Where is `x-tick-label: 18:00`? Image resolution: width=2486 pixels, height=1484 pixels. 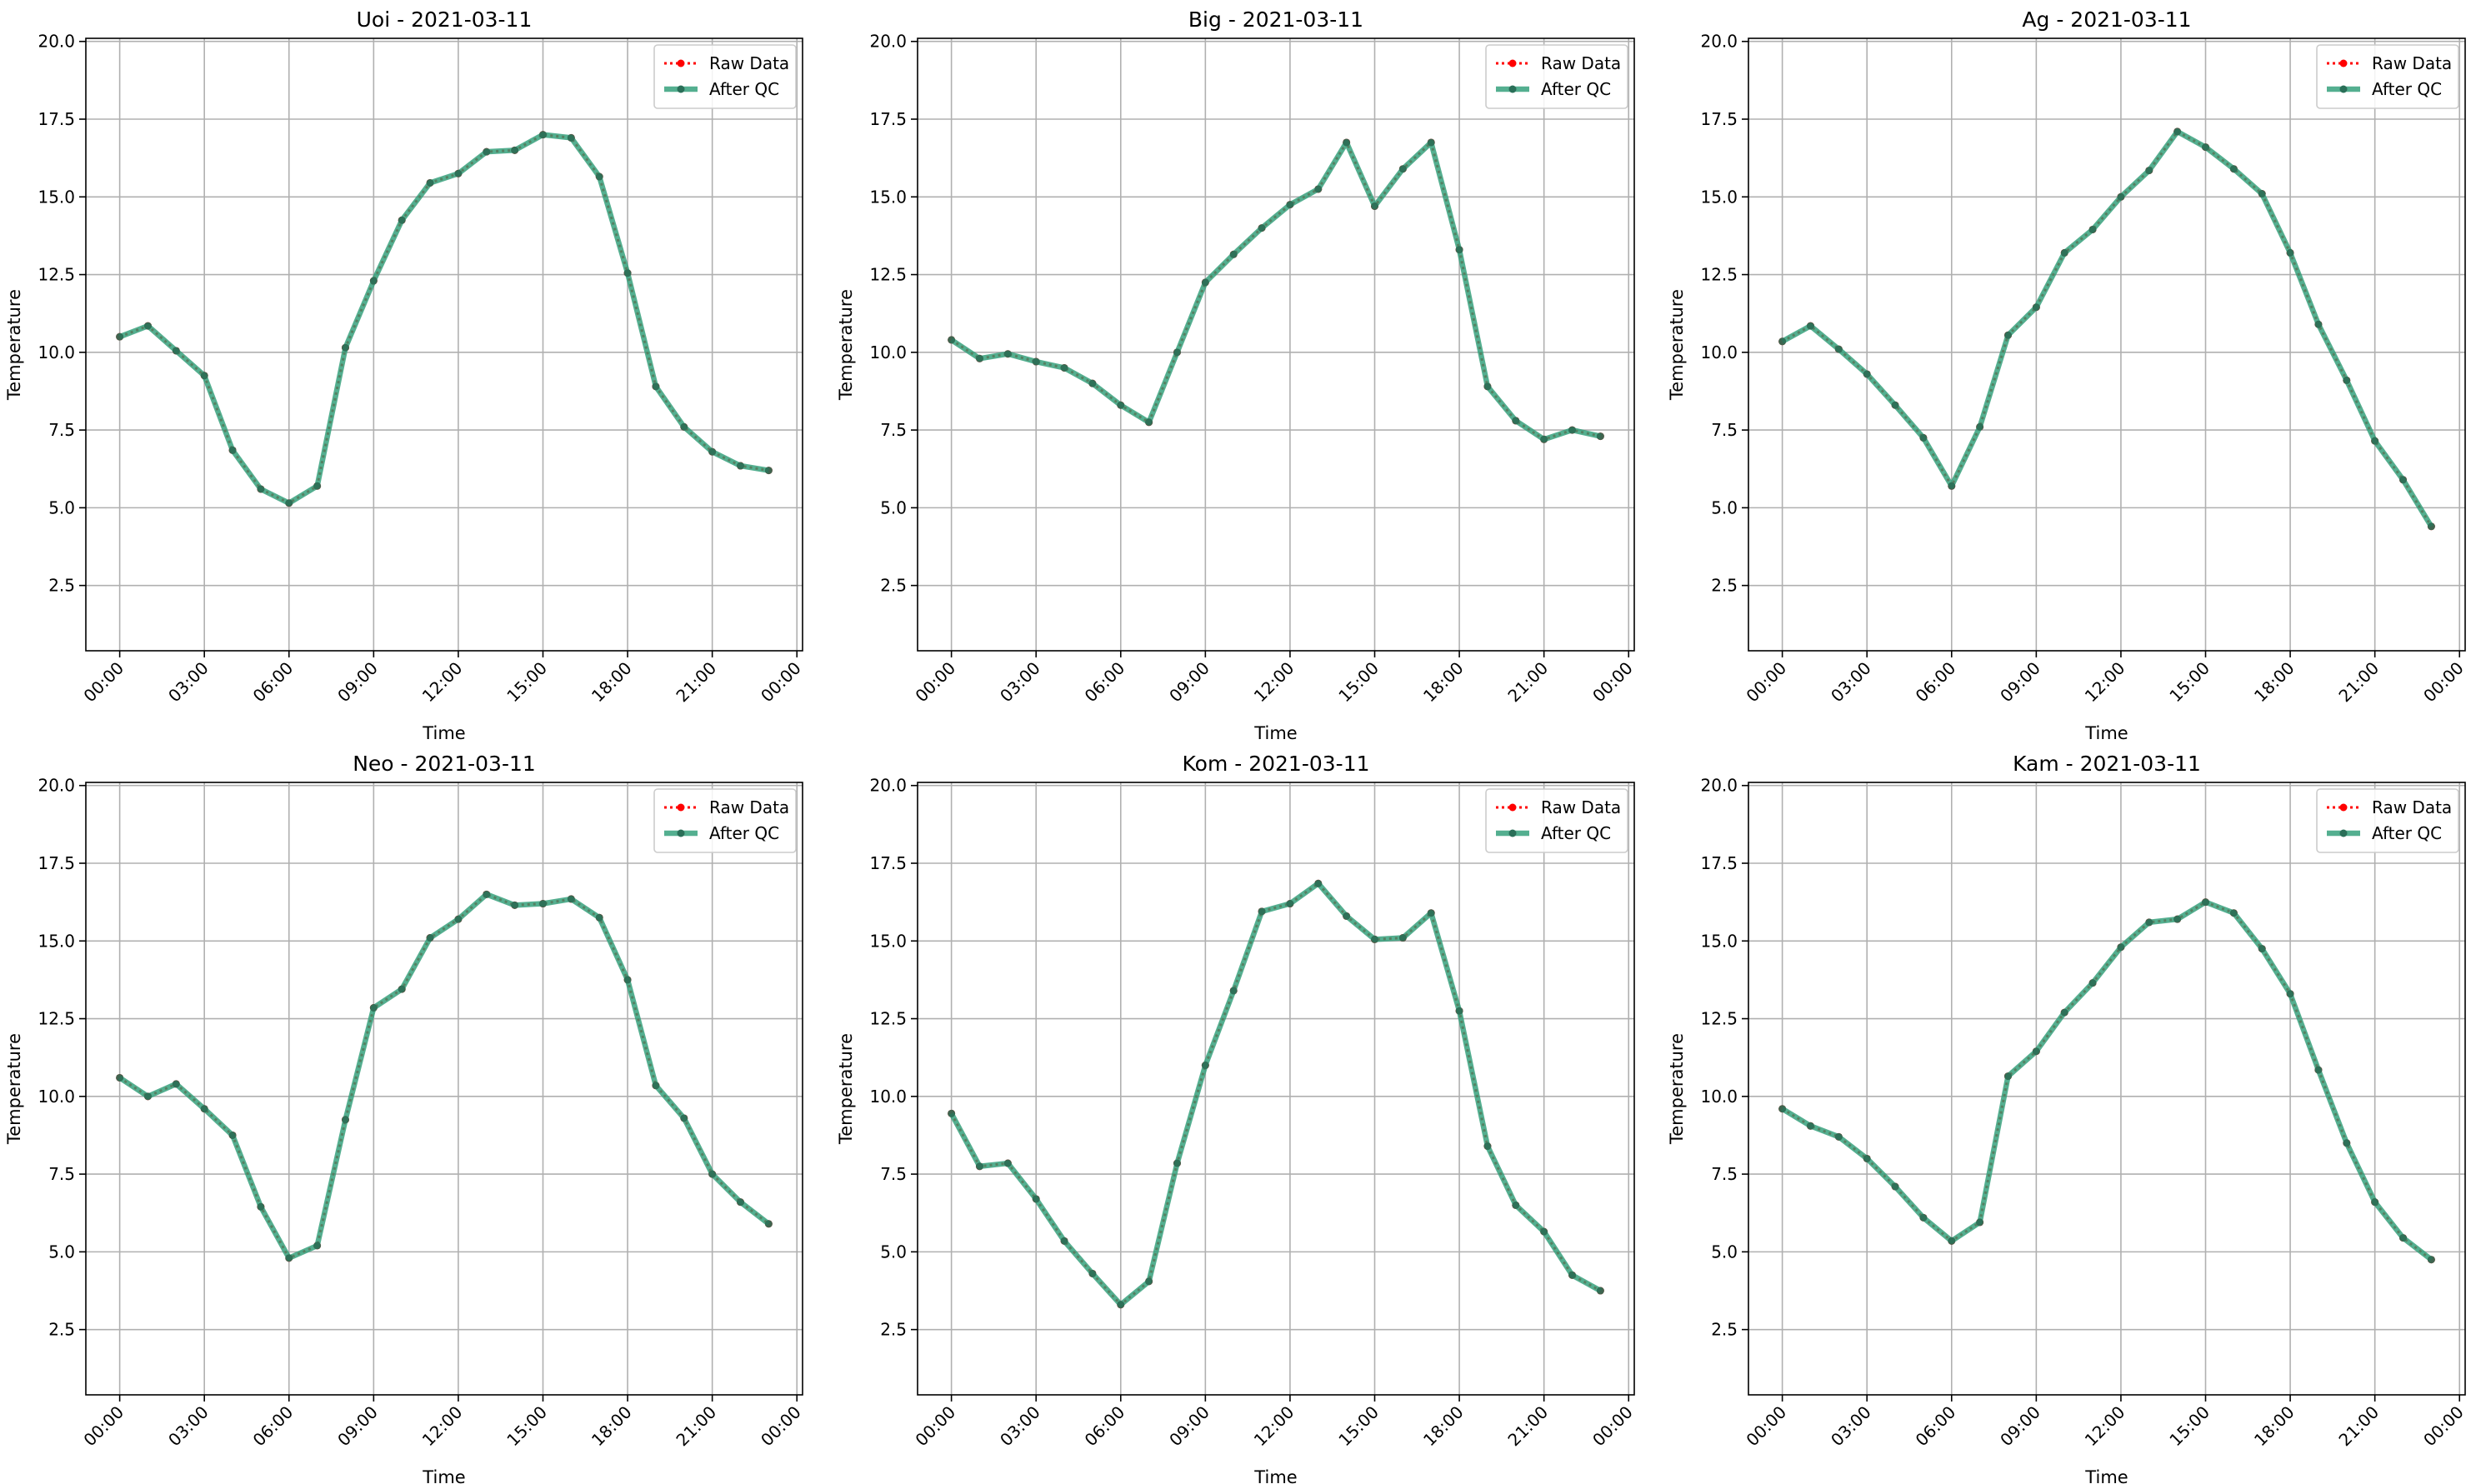
x-tick-label: 18:00 is located at coordinates (2274, 1426).